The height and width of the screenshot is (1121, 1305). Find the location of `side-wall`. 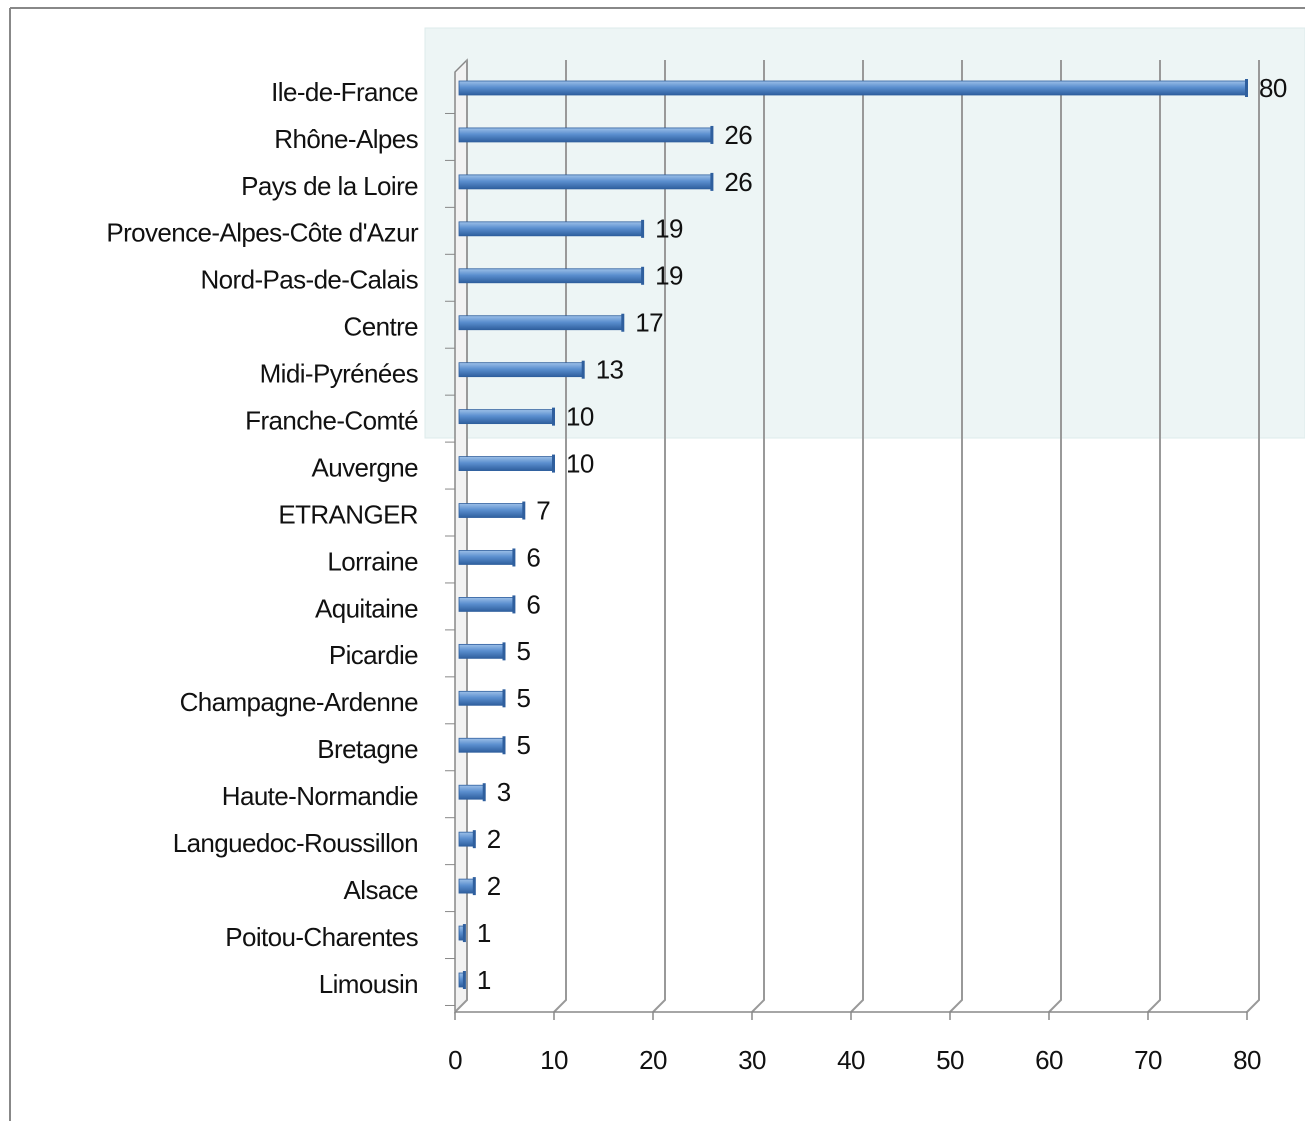

side-wall is located at coordinates (461, 536).